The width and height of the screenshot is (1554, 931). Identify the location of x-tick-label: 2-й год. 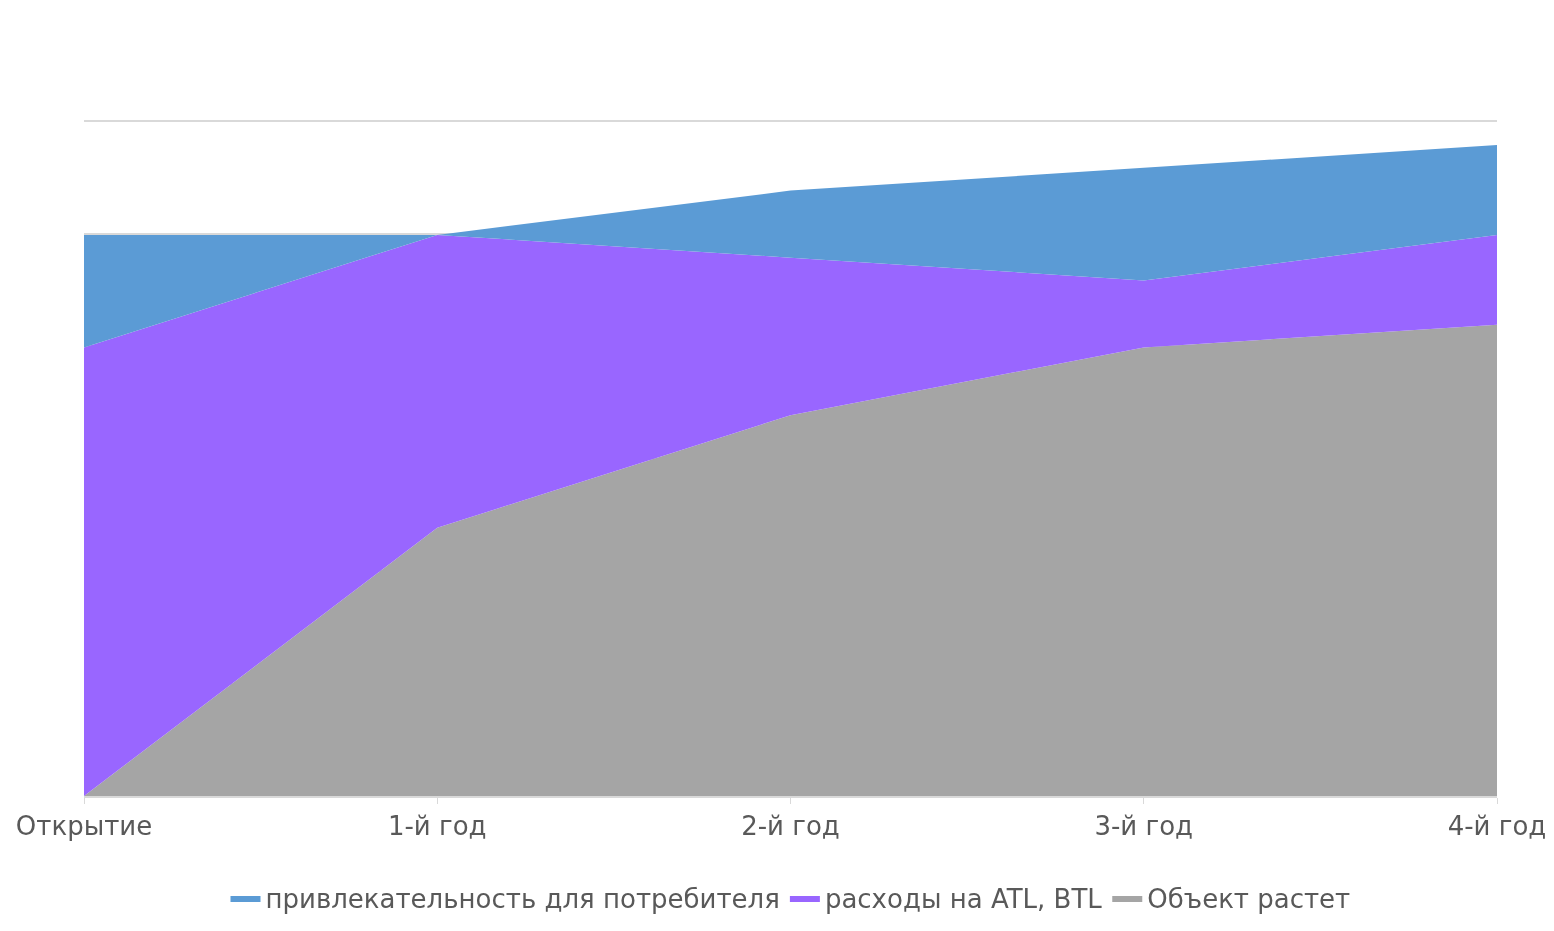
(790, 825).